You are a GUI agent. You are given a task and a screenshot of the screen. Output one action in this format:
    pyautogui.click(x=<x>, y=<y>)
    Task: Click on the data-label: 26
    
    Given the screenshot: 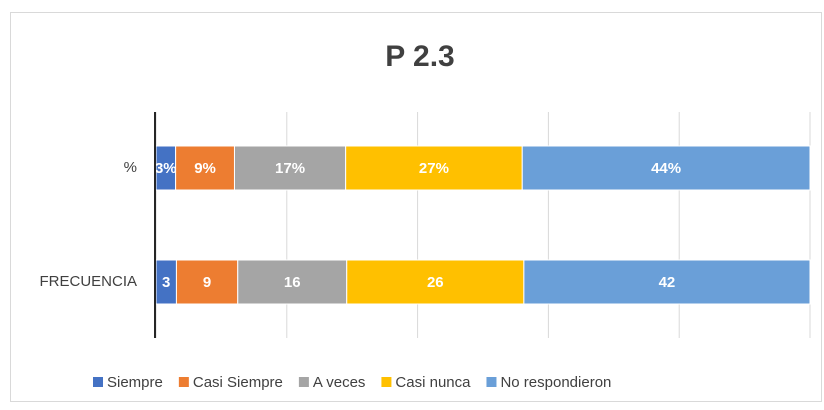 What is the action you would take?
    pyautogui.click(x=435, y=282)
    